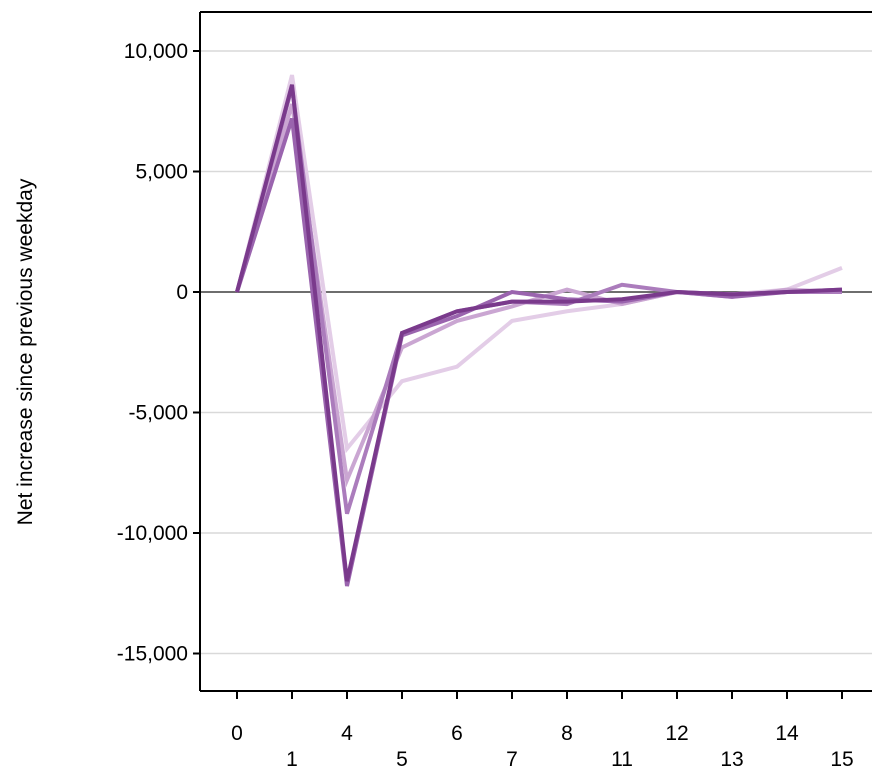 Image resolution: width=872 pixels, height=772 pixels. What do you see at coordinates (25, 351) in the screenshot?
I see `y-axis-label: Net increase since previous weekday` at bounding box center [25, 351].